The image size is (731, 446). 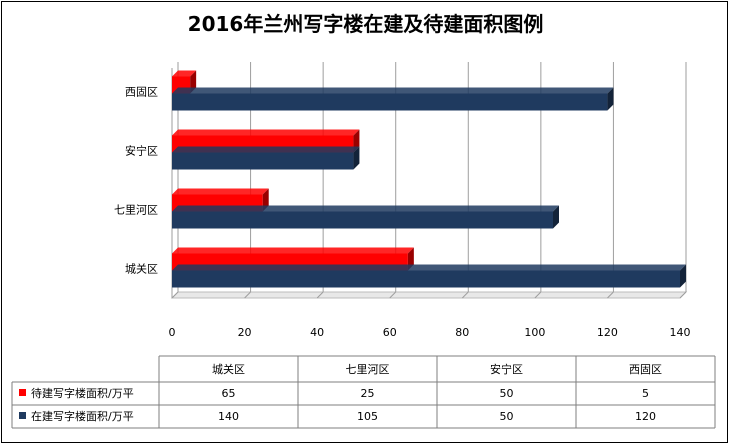 What do you see at coordinates (506, 369) in the screenshot?
I see `table-header-cell: 安宁区` at bounding box center [506, 369].